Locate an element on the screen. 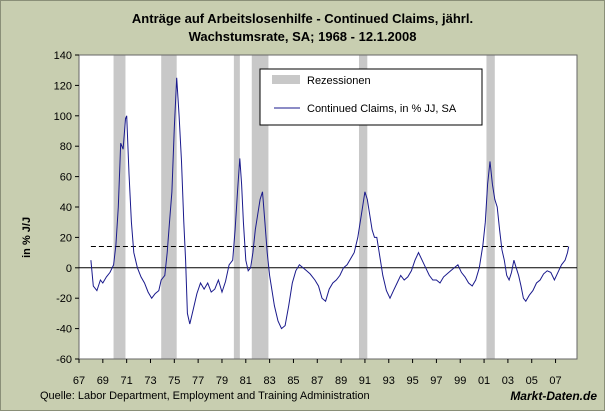 The image size is (605, 411). brand-label: Markt-Daten.de is located at coordinates (553, 396).